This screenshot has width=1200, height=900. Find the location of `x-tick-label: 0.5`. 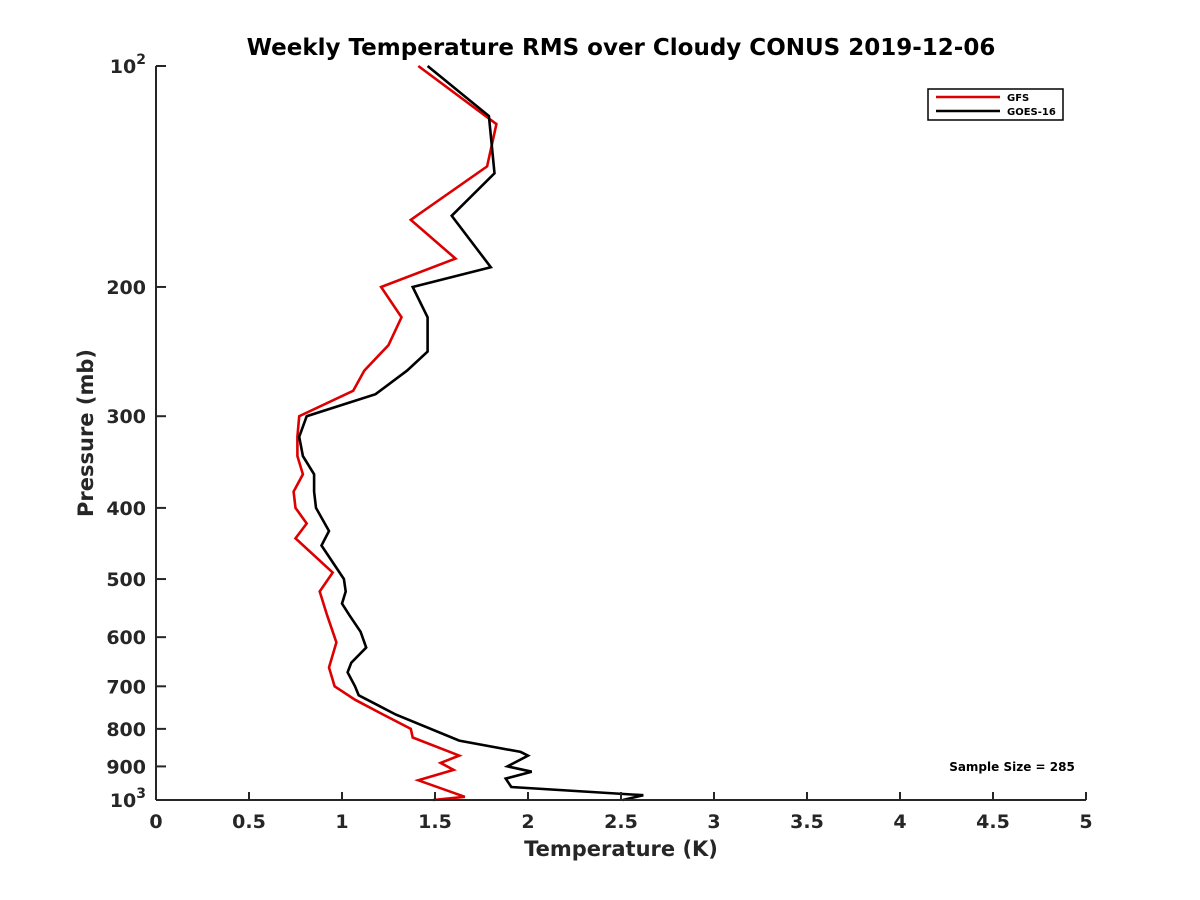

x-tick-label: 0.5 is located at coordinates (249, 822).